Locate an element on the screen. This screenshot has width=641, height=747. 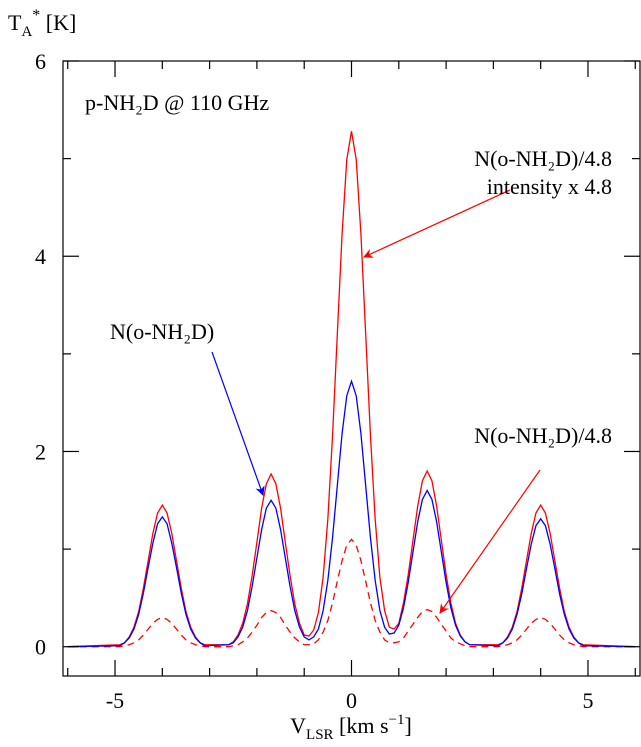
spectrum-line is located at coordinates (351, 593).